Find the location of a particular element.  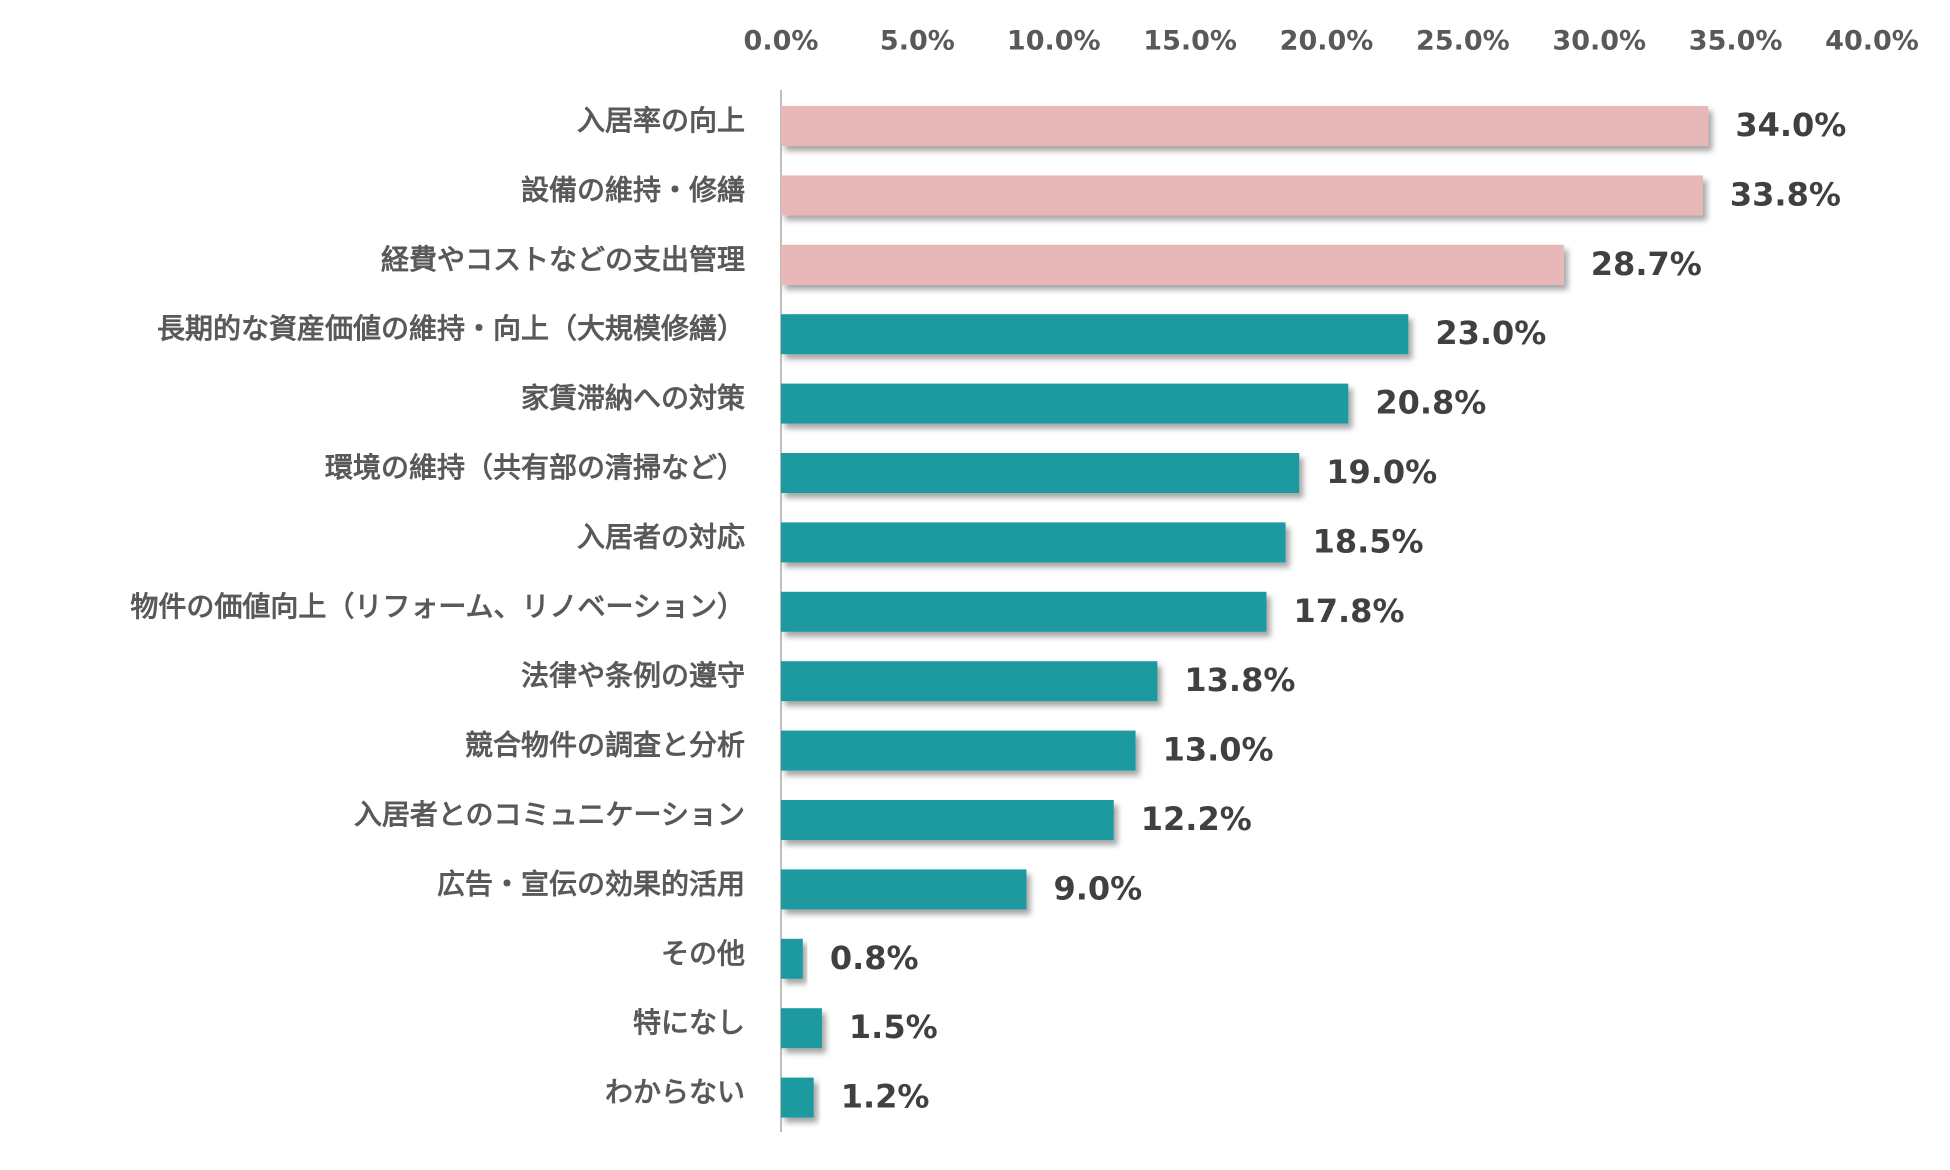

value-label: 18.5% is located at coordinates (1368, 541).